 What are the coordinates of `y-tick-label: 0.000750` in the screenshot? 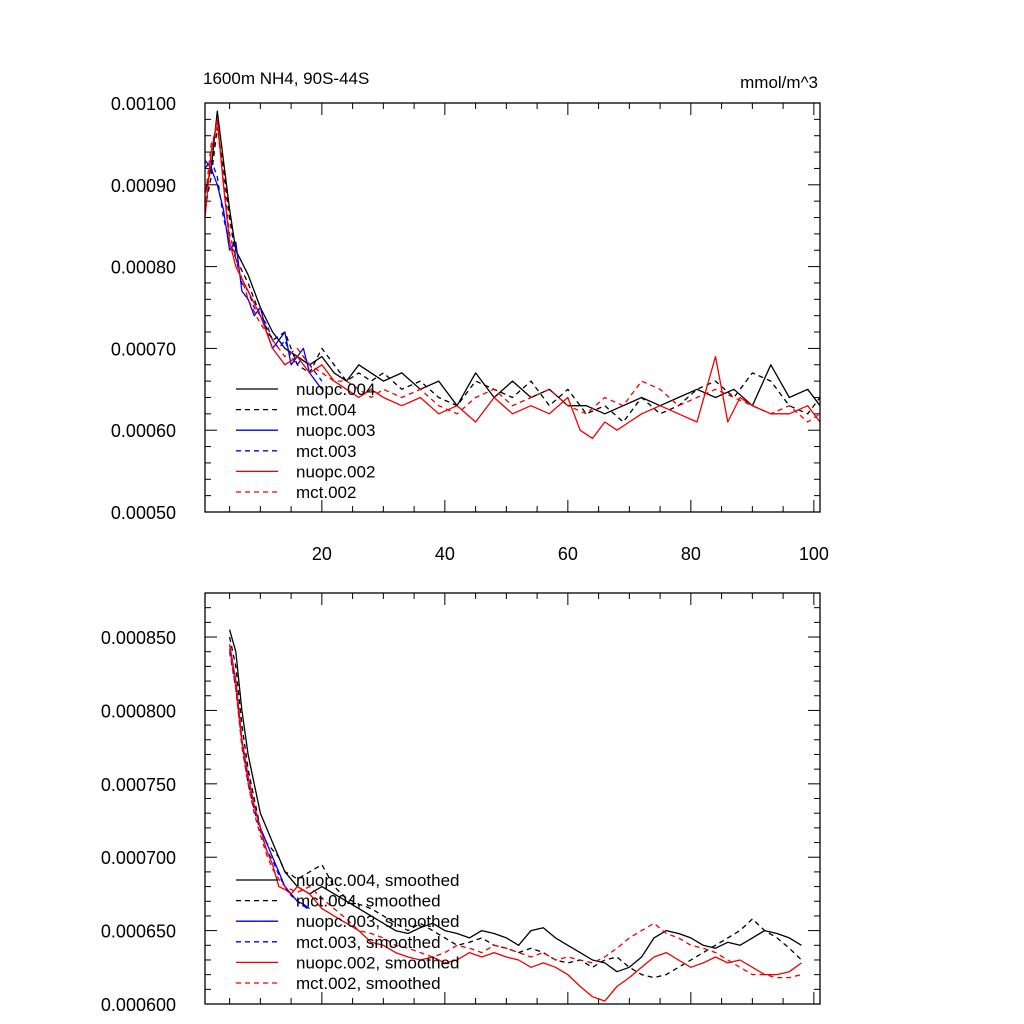 It's located at (138, 785).